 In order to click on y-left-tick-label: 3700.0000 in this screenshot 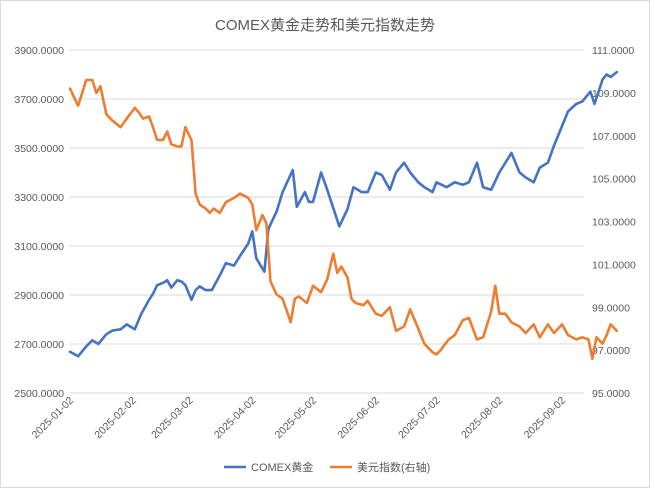, I will do `click(39, 100)`.